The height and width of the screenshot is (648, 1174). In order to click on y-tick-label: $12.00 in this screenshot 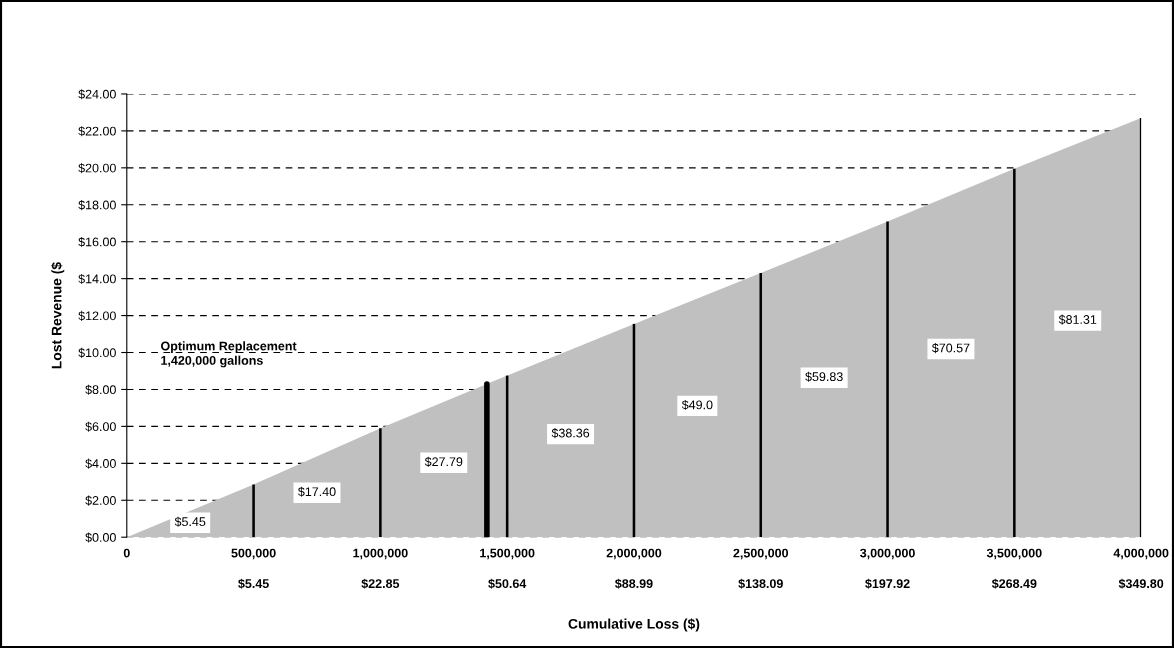, I will do `click(97, 315)`.